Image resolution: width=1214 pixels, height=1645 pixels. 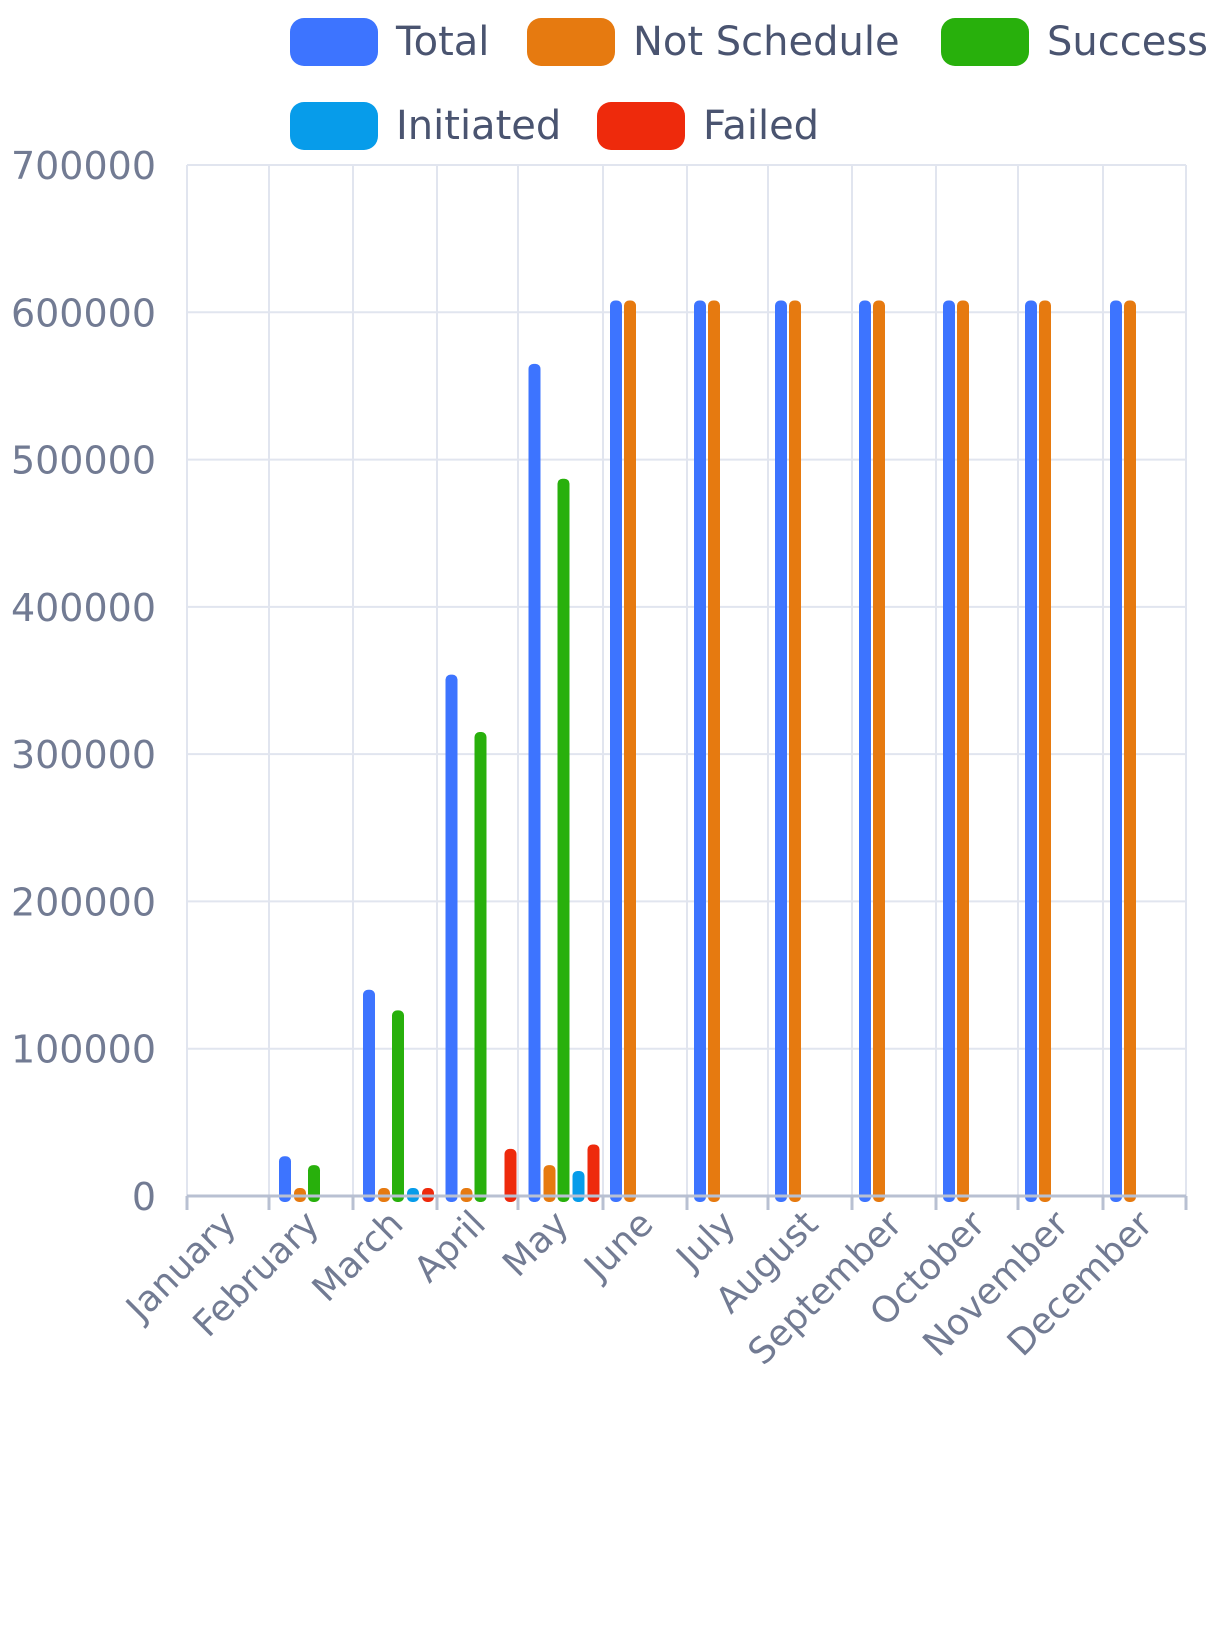 I want to click on bar-not-schedule-june, so click(x=630, y=751).